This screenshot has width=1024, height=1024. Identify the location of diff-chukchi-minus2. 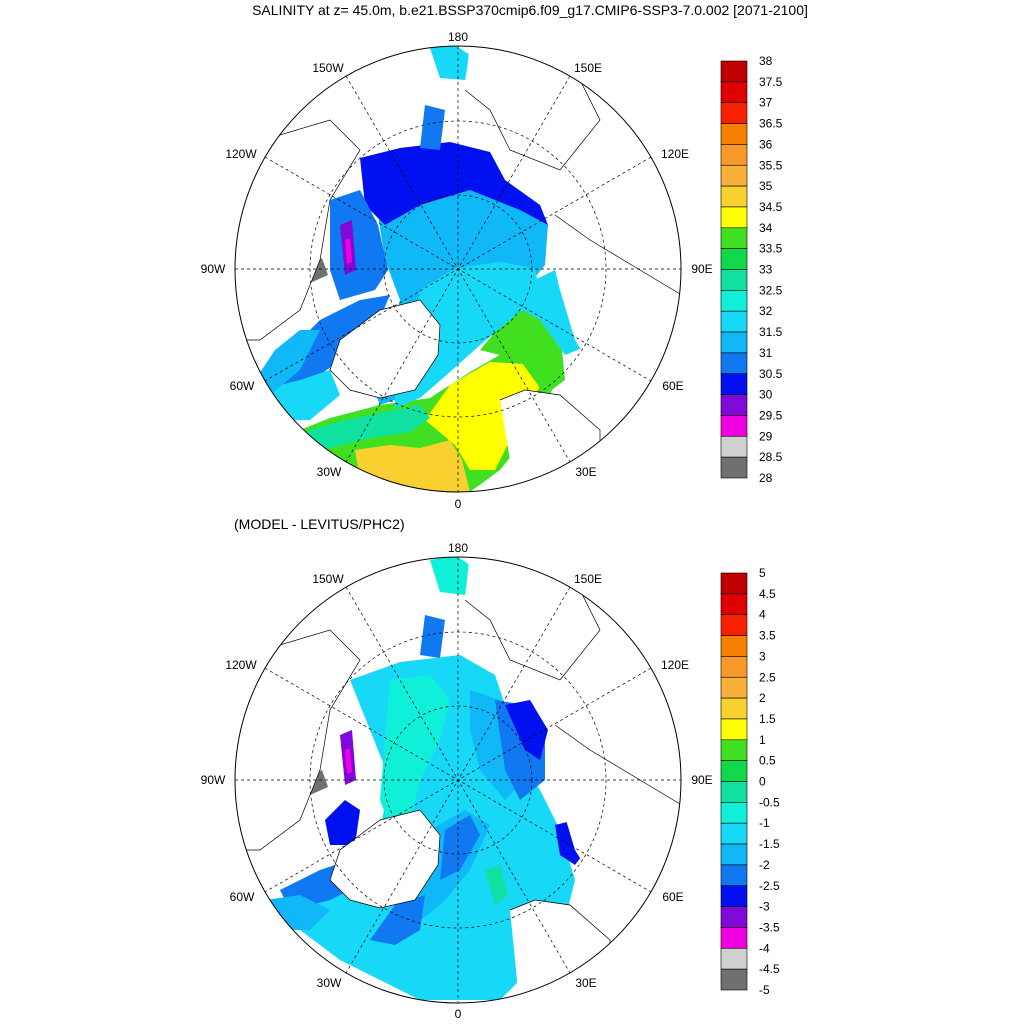
(432, 636).